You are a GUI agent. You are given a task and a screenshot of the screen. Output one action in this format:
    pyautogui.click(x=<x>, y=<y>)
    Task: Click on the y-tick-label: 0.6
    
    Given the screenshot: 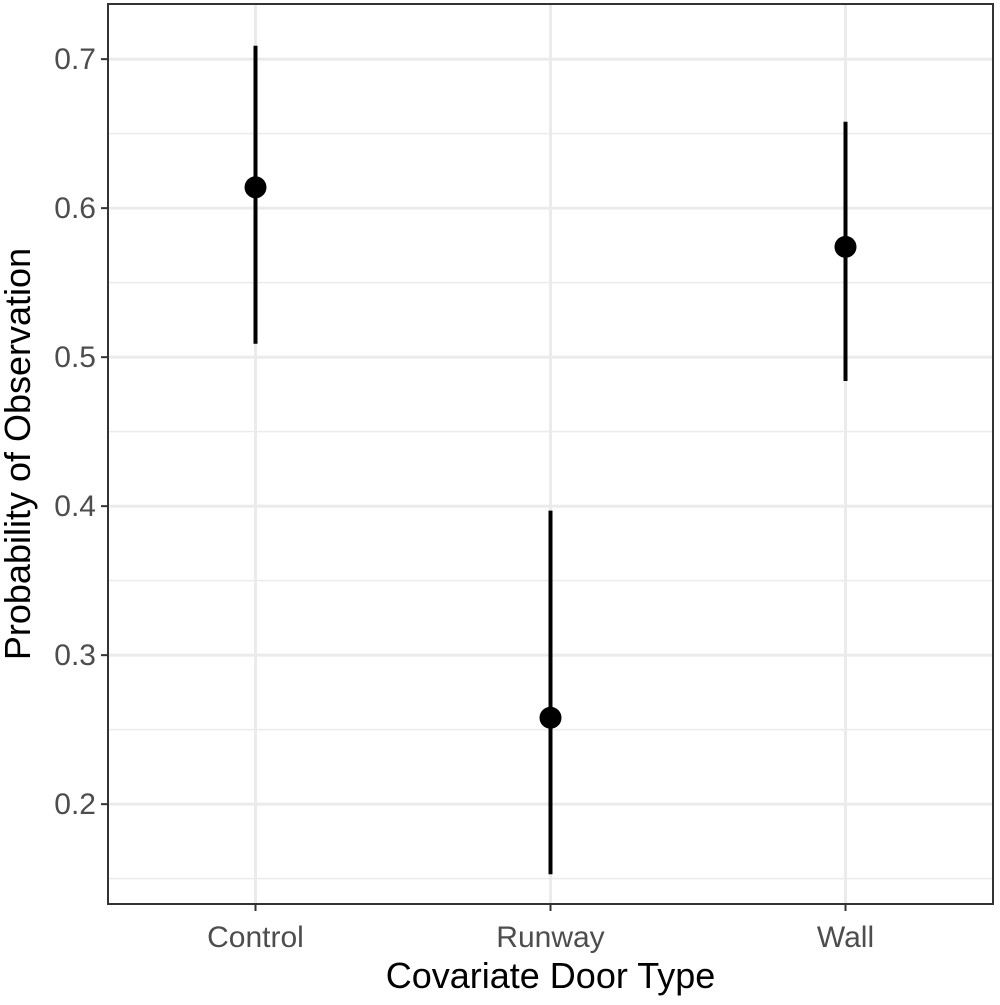 What is the action you would take?
    pyautogui.click(x=75, y=208)
    